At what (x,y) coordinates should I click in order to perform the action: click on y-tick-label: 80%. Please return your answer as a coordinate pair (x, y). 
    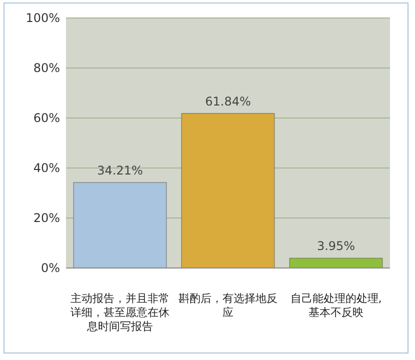
    Looking at the image, I should click on (46, 68).